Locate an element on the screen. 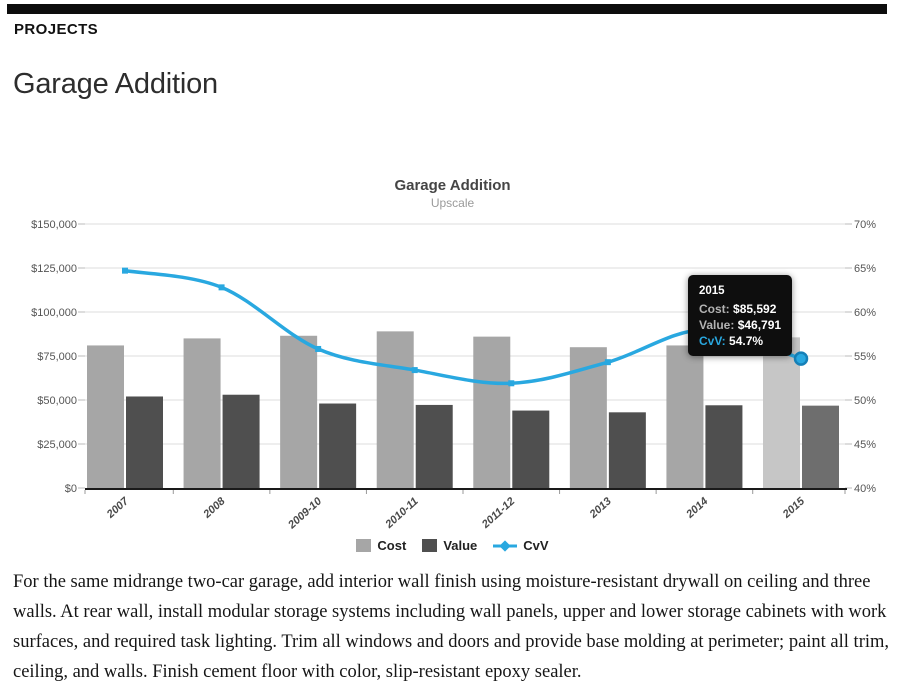 Image resolution: width=905 pixels, height=699 pixels. x-axis-label-2009-10: 2009-10 is located at coordinates (304, 513).